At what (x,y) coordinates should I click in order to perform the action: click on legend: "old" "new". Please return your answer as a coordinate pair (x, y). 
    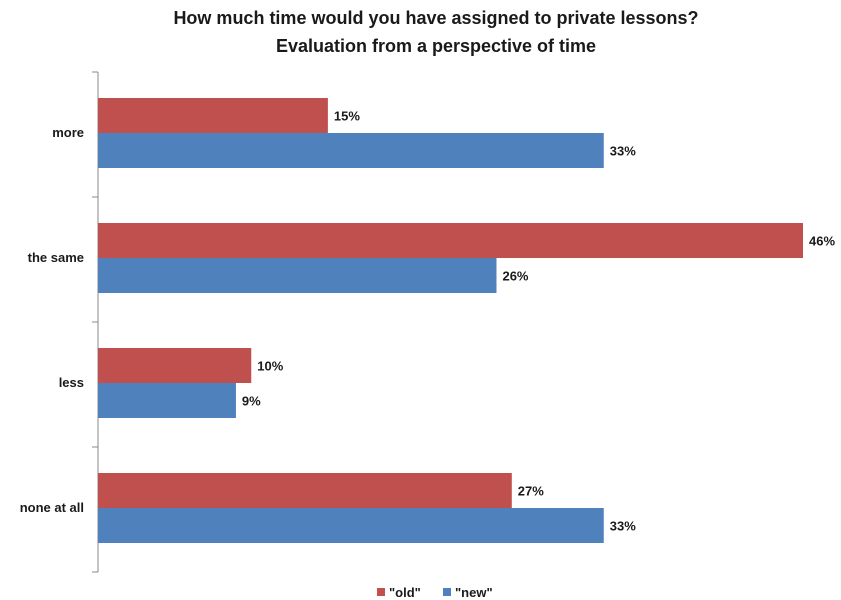
    Looking at the image, I should click on (435, 592).